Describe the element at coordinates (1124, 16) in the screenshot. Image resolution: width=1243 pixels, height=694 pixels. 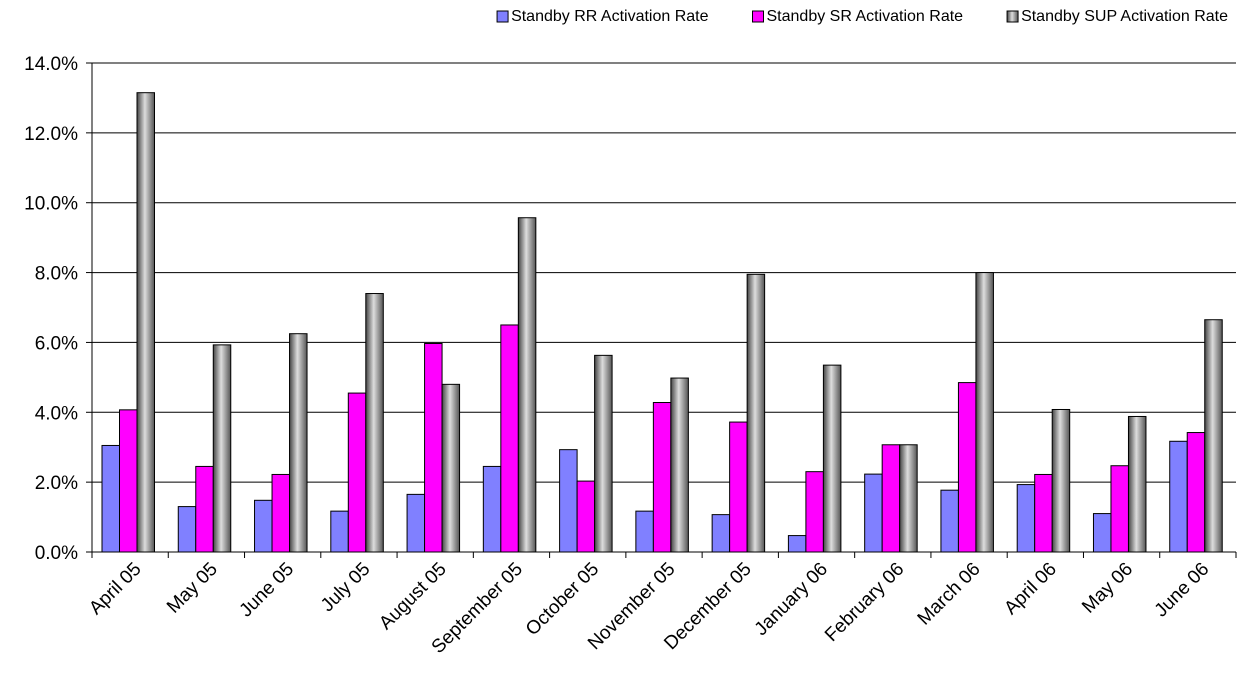
I see `legend-label: Standby SUP Activation Rate` at that location.